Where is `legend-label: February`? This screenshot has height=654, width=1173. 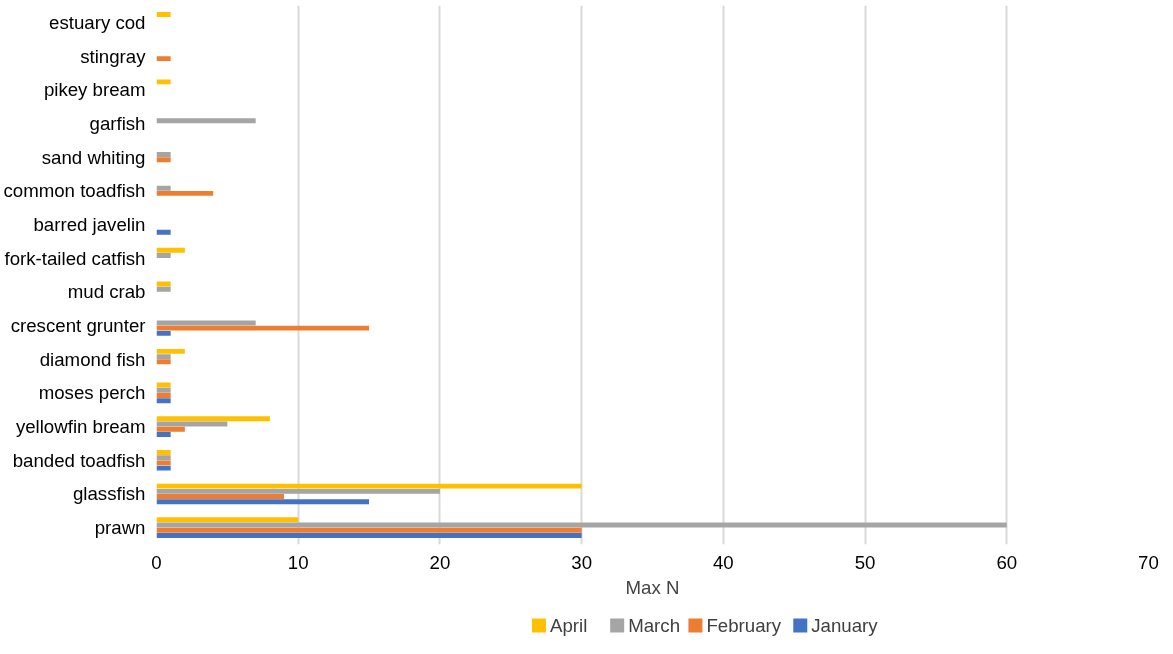 legend-label: February is located at coordinates (744, 625).